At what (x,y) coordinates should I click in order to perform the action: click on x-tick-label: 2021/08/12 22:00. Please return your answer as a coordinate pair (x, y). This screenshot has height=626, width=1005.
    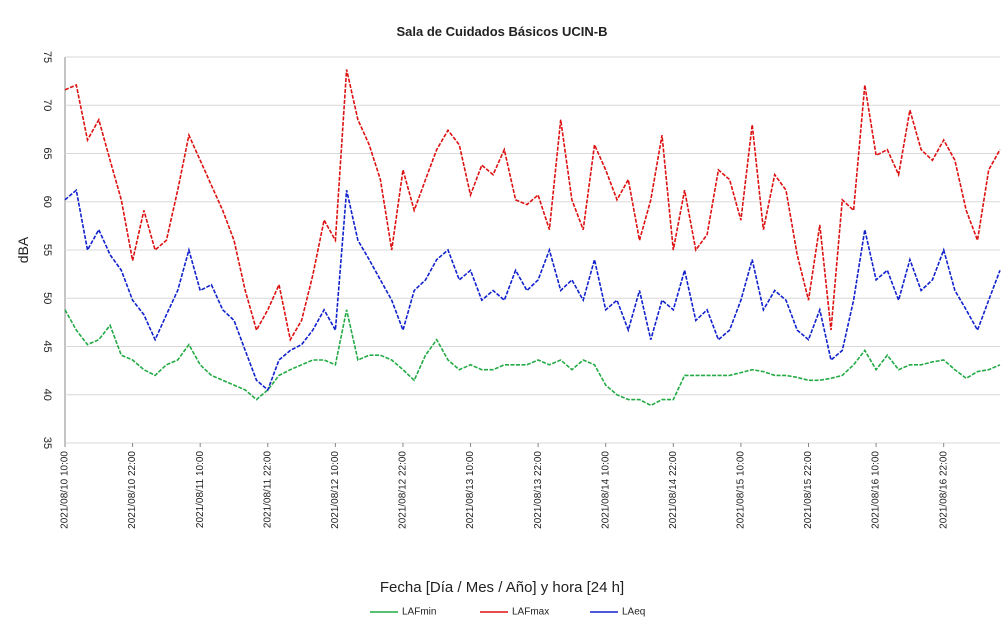
    Looking at the image, I should click on (403, 490).